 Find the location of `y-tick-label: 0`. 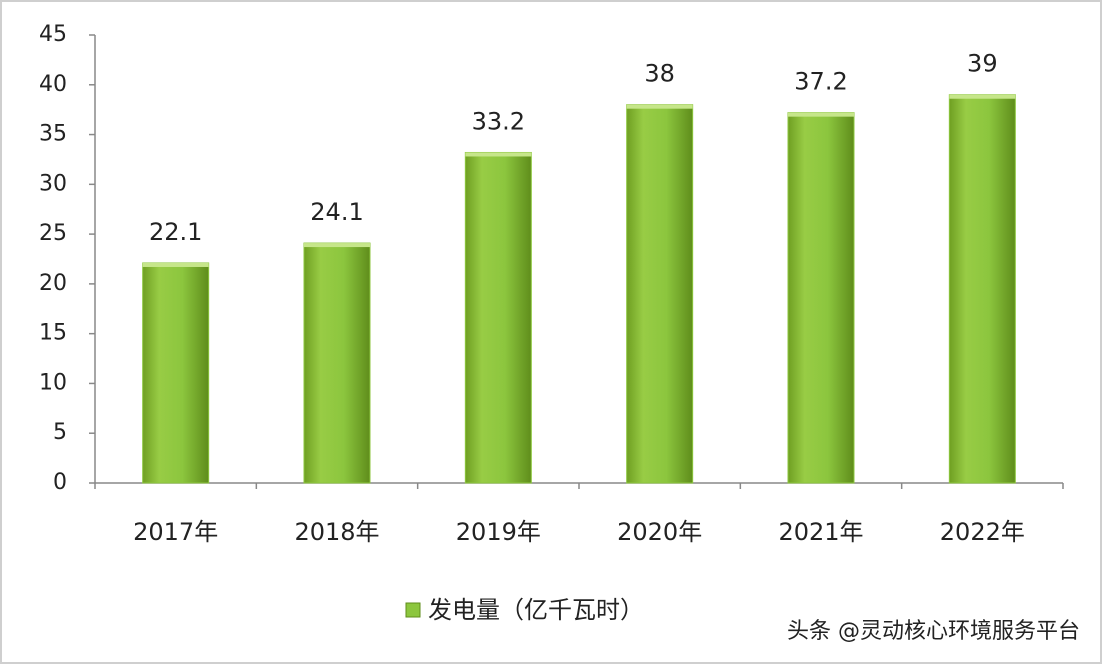

y-tick-label: 0 is located at coordinates (60, 482).